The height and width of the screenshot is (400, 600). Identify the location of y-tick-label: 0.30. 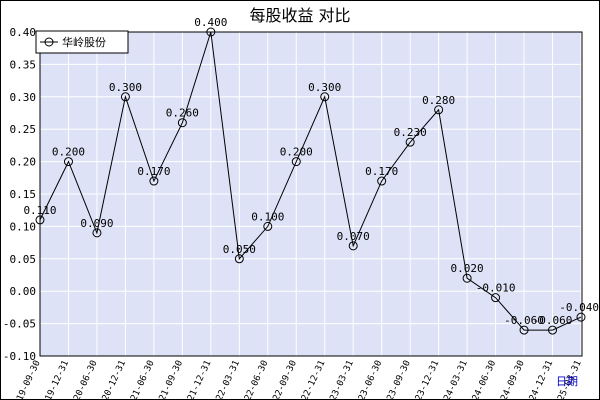
(23, 97).